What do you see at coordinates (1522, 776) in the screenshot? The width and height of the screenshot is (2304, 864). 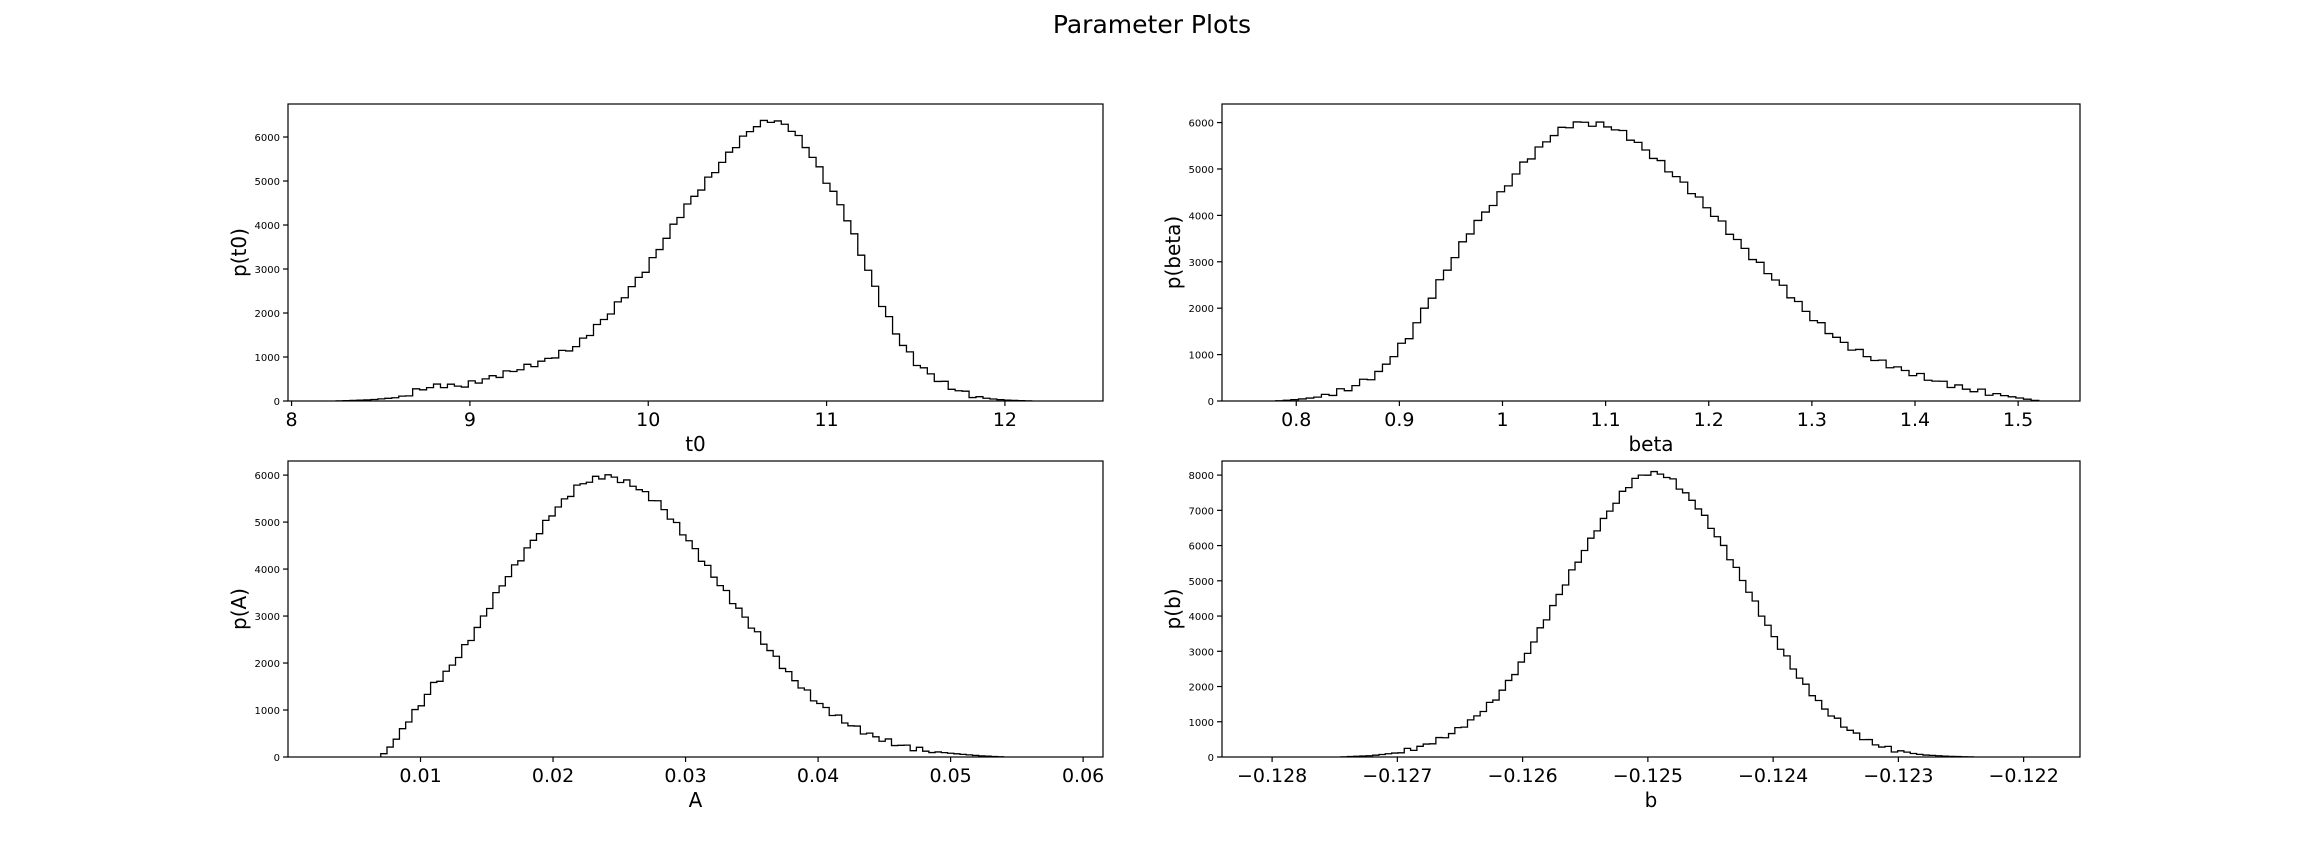 I see `x-tick-label: −0.126` at bounding box center [1522, 776].